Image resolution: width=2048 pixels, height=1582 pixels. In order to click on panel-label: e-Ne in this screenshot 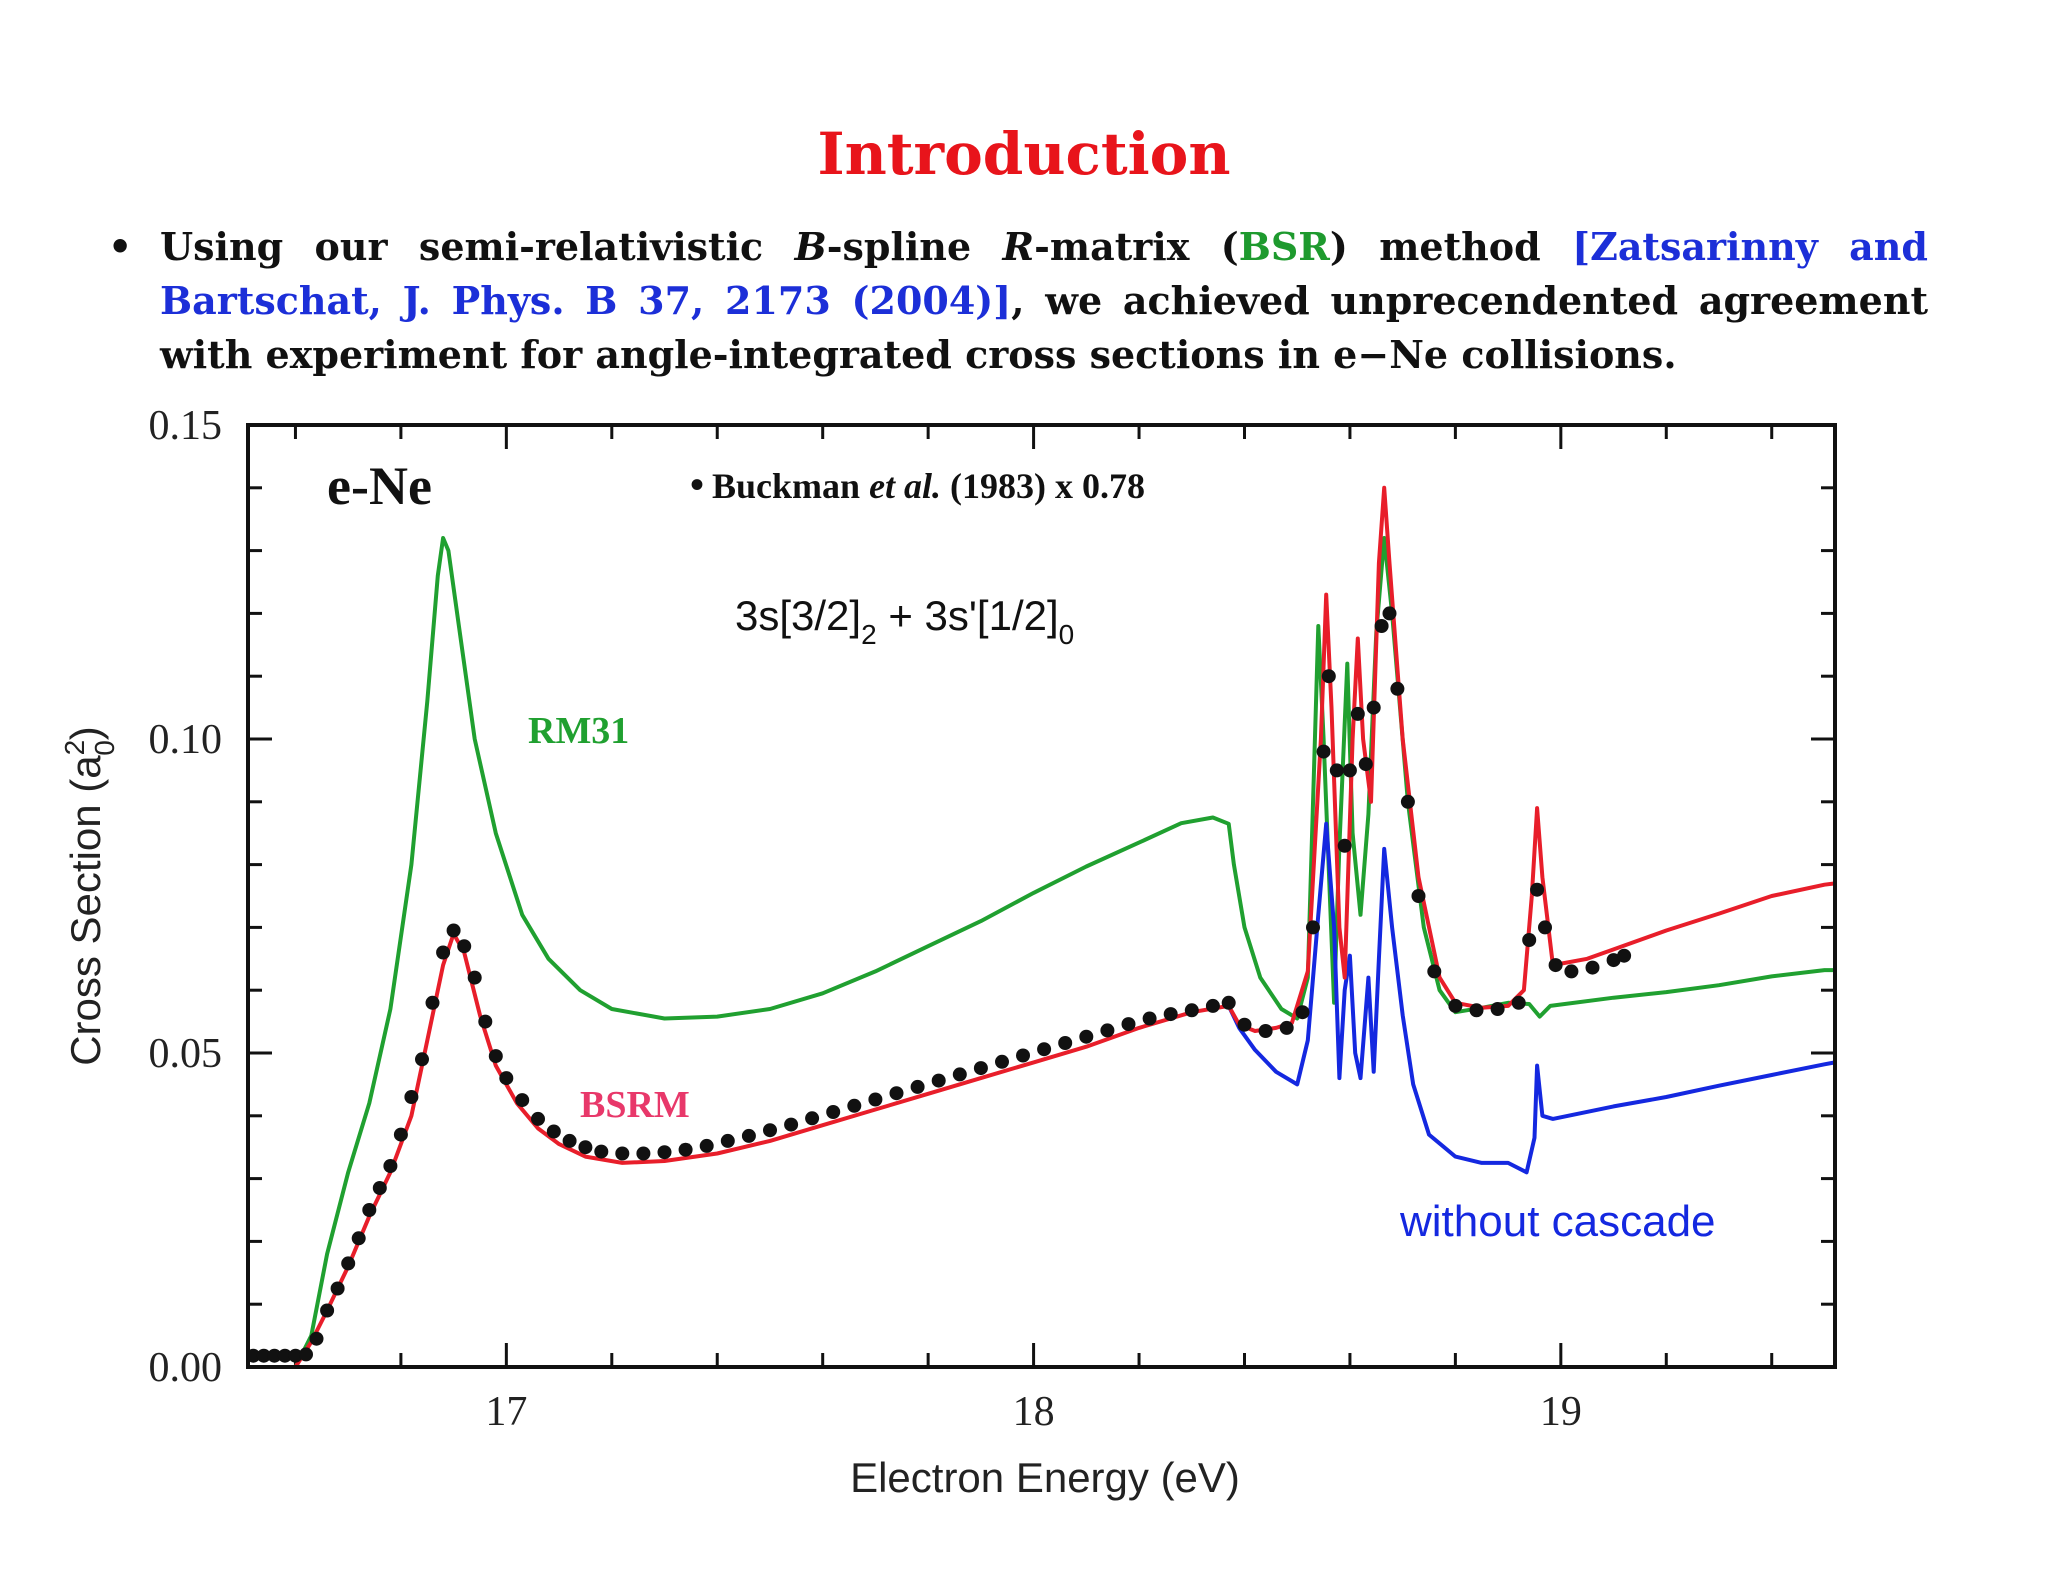, I will do `click(379, 486)`.